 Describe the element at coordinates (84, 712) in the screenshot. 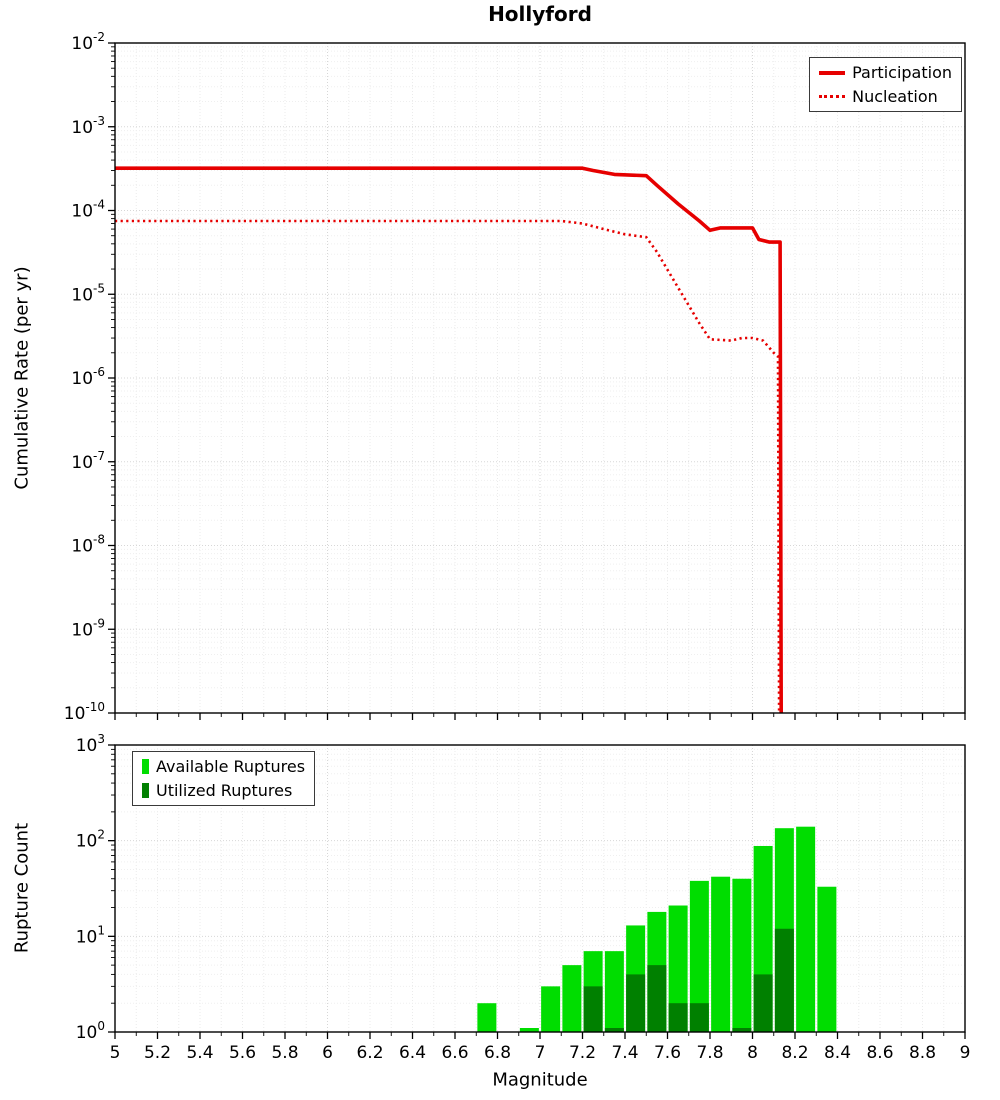

I see `svg-text: 10⁻¹⁰` at that location.